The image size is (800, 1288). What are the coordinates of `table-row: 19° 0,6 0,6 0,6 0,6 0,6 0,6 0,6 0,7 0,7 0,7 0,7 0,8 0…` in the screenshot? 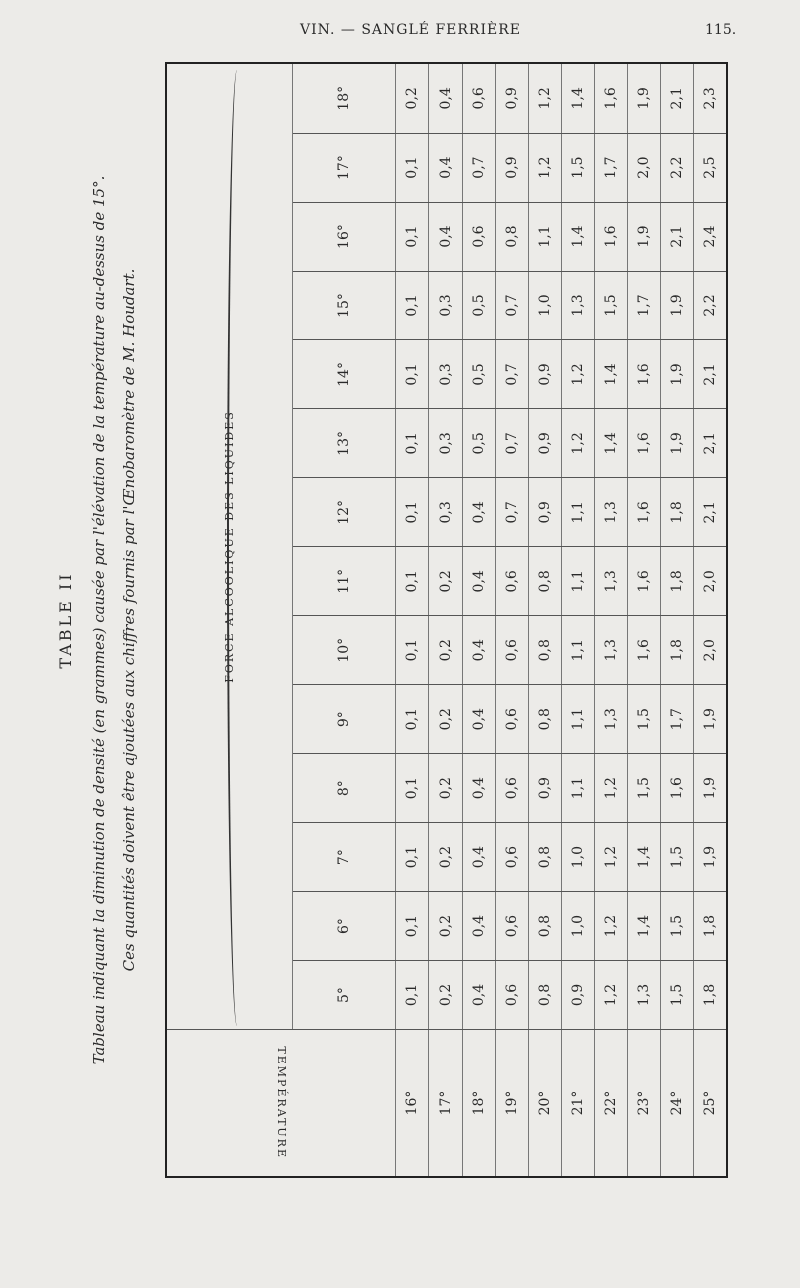 It's located at (512, 620).